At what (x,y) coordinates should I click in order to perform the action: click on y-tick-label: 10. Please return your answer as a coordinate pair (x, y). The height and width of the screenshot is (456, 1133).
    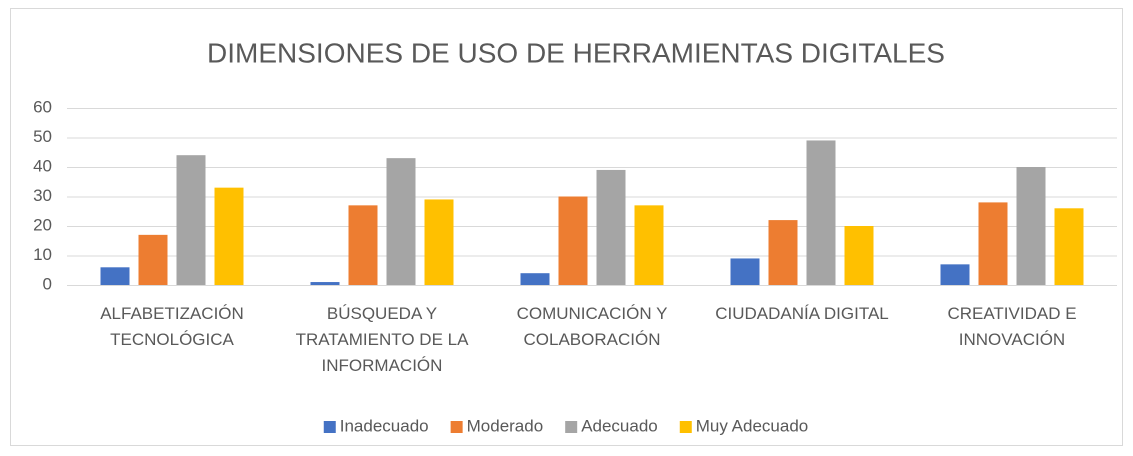
    Looking at the image, I should click on (42, 254).